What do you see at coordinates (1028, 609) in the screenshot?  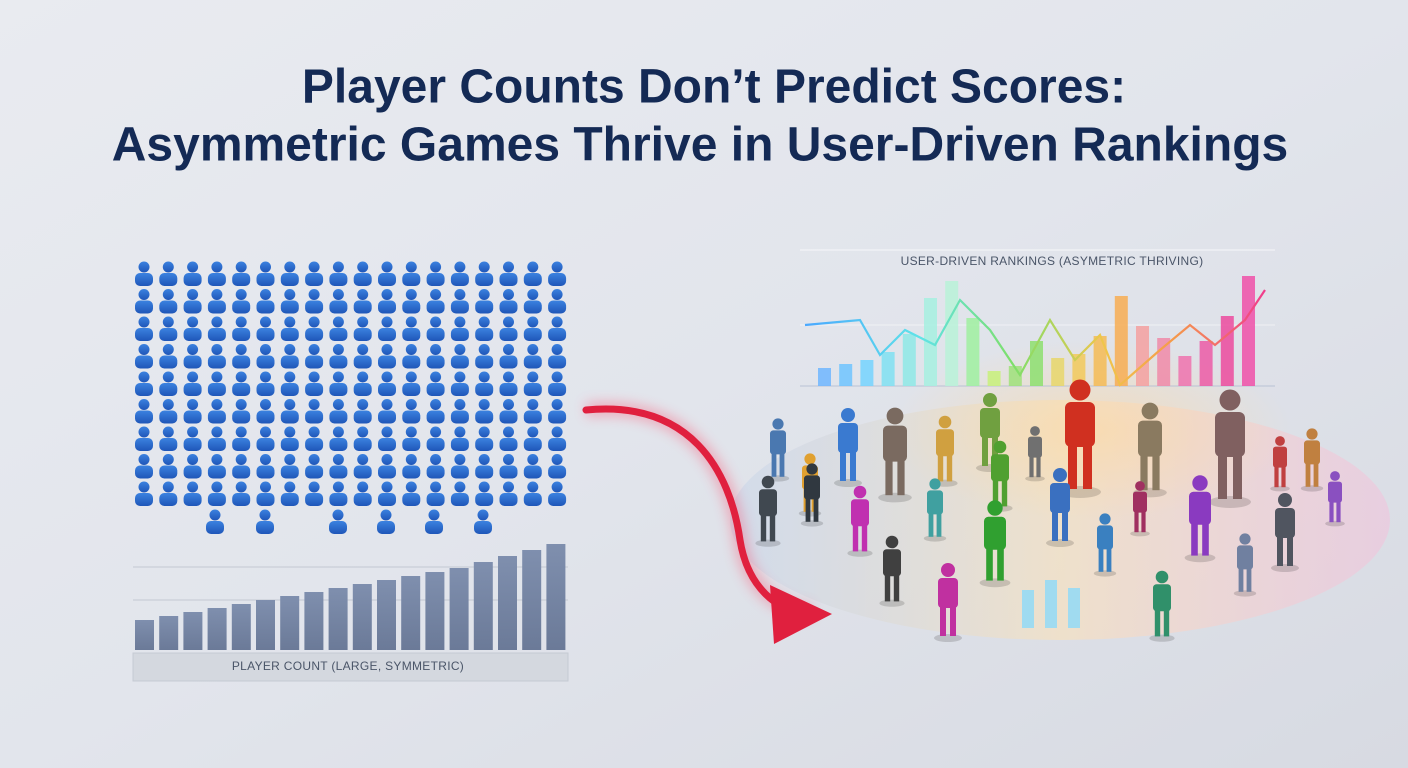 I see `hologram-bar` at bounding box center [1028, 609].